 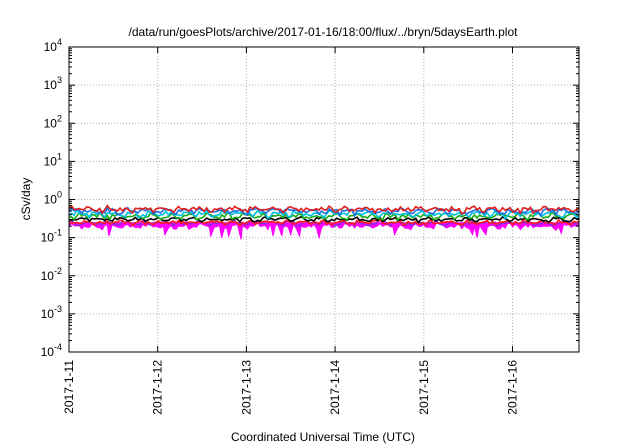 What do you see at coordinates (26, 199) in the screenshot?
I see `y-axis-title: cSv/day` at bounding box center [26, 199].